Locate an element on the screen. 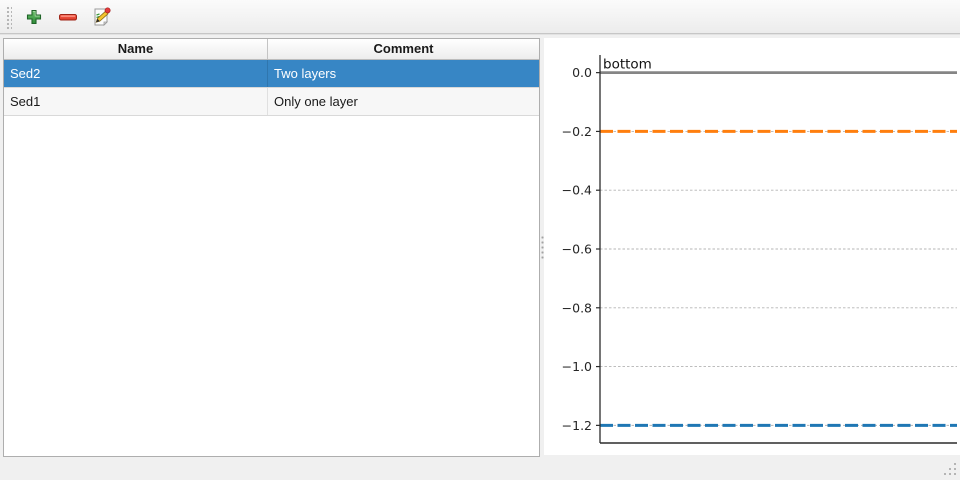  y-tick-label: −0.6 is located at coordinates (577, 249).